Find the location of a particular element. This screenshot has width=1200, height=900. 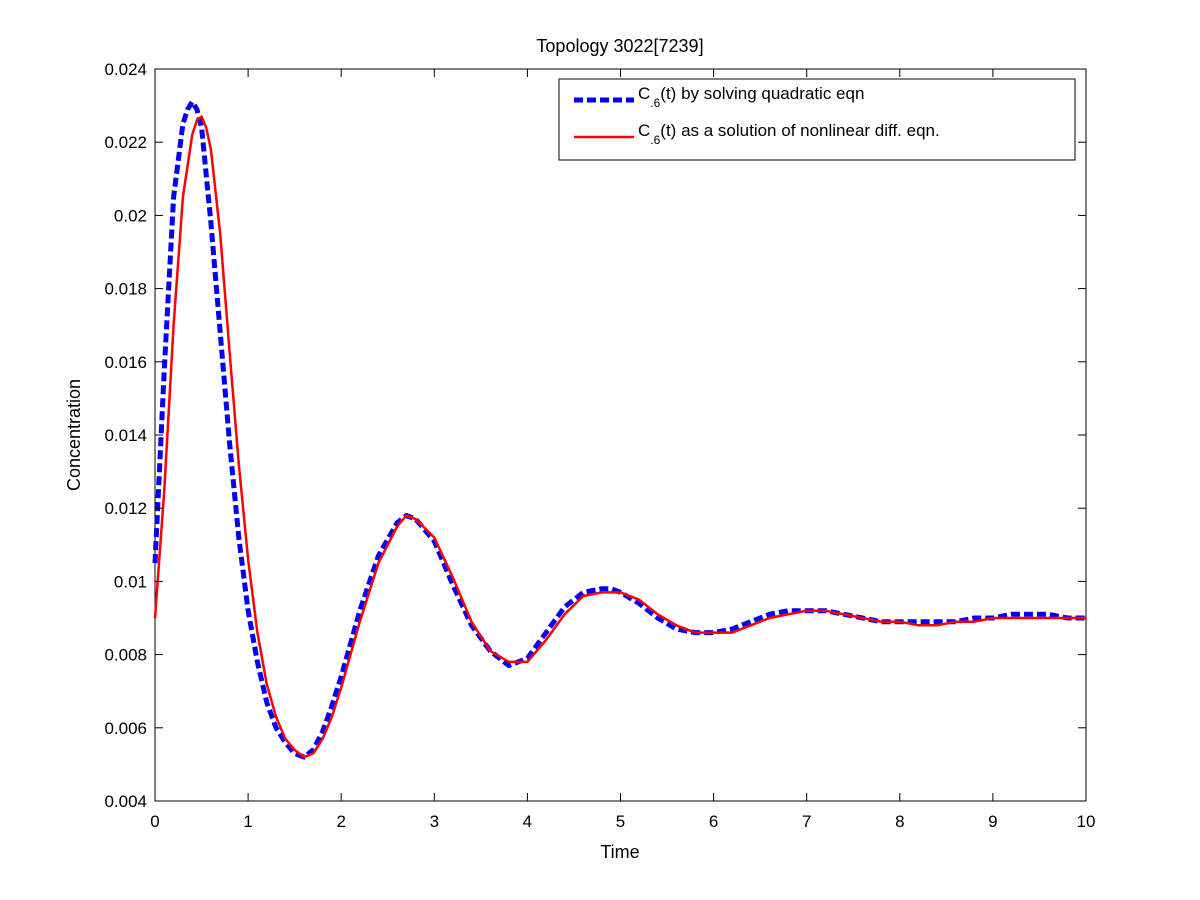

y-tick-label-4: 0.012 is located at coordinates (125, 508).